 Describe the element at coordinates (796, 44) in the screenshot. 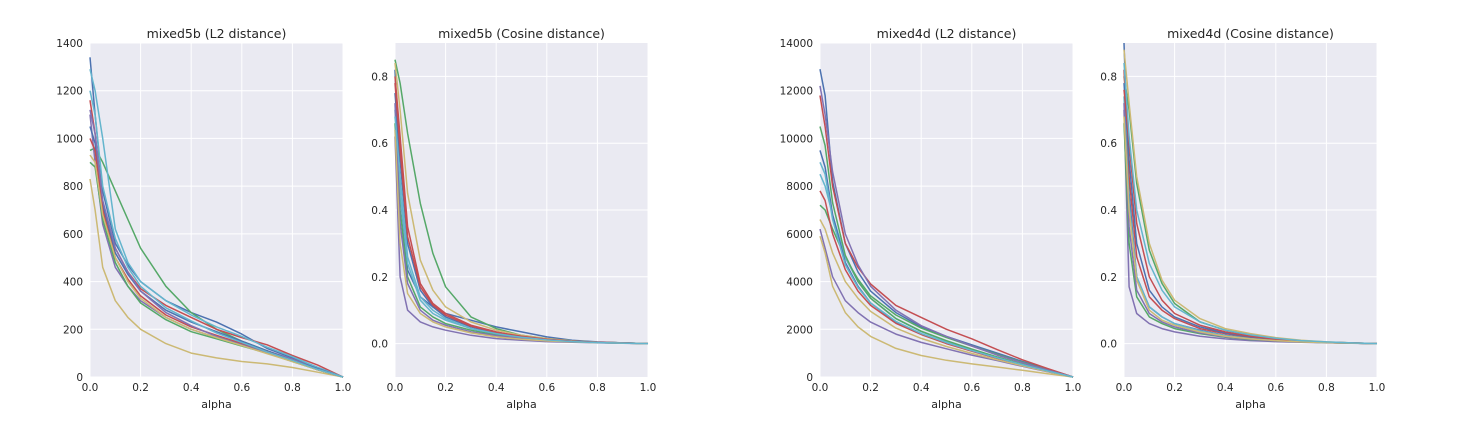

I see `y-tick-label: 14000` at that location.